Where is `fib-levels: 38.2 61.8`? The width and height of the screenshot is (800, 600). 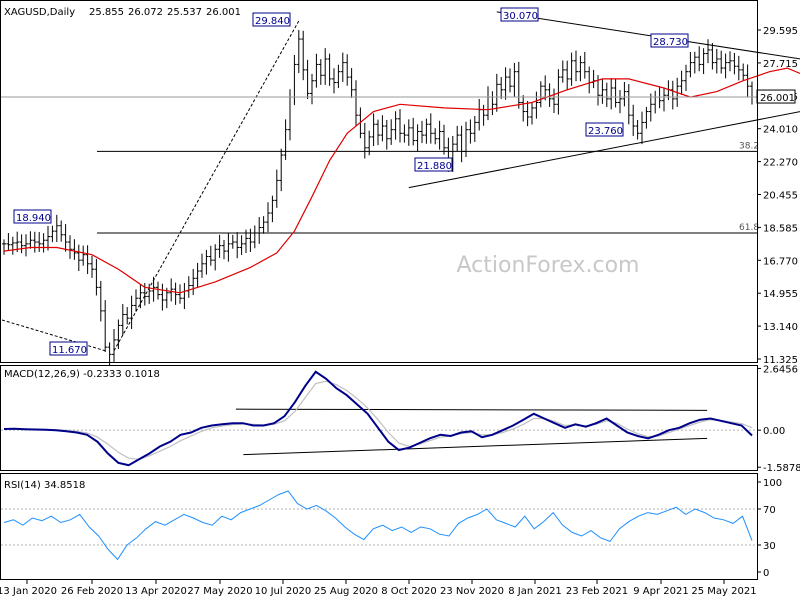
fib-levels: 38.2 61.8 is located at coordinates (428, 187).